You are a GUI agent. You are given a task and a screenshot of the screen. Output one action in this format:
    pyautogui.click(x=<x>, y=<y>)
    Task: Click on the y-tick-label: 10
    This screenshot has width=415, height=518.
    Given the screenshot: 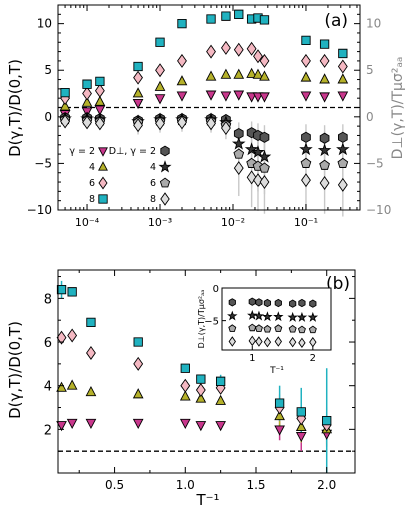 What is the action you would take?
    pyautogui.click(x=44, y=24)
    